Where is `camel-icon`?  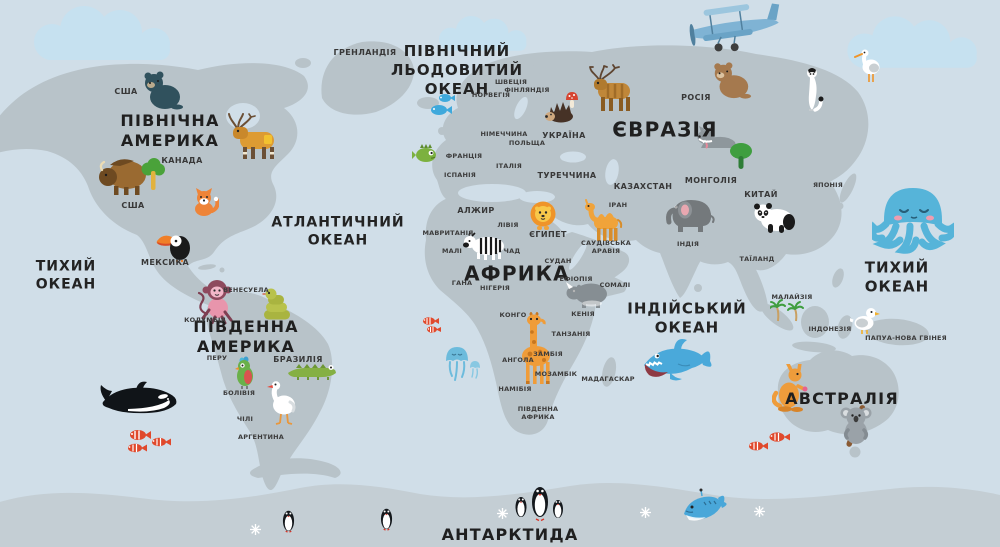
camel-icon is located at coordinates (604, 220).